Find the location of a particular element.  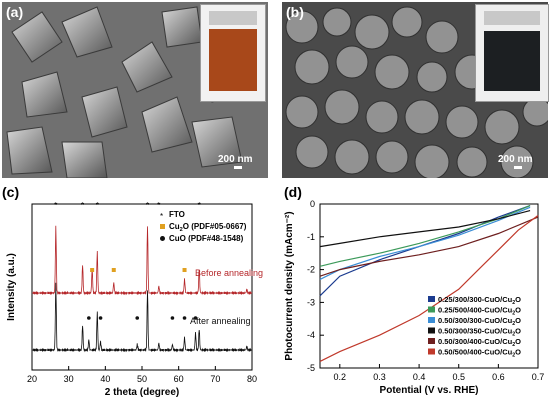

x-tick-label-c: 40 is located at coordinates (105, 379).